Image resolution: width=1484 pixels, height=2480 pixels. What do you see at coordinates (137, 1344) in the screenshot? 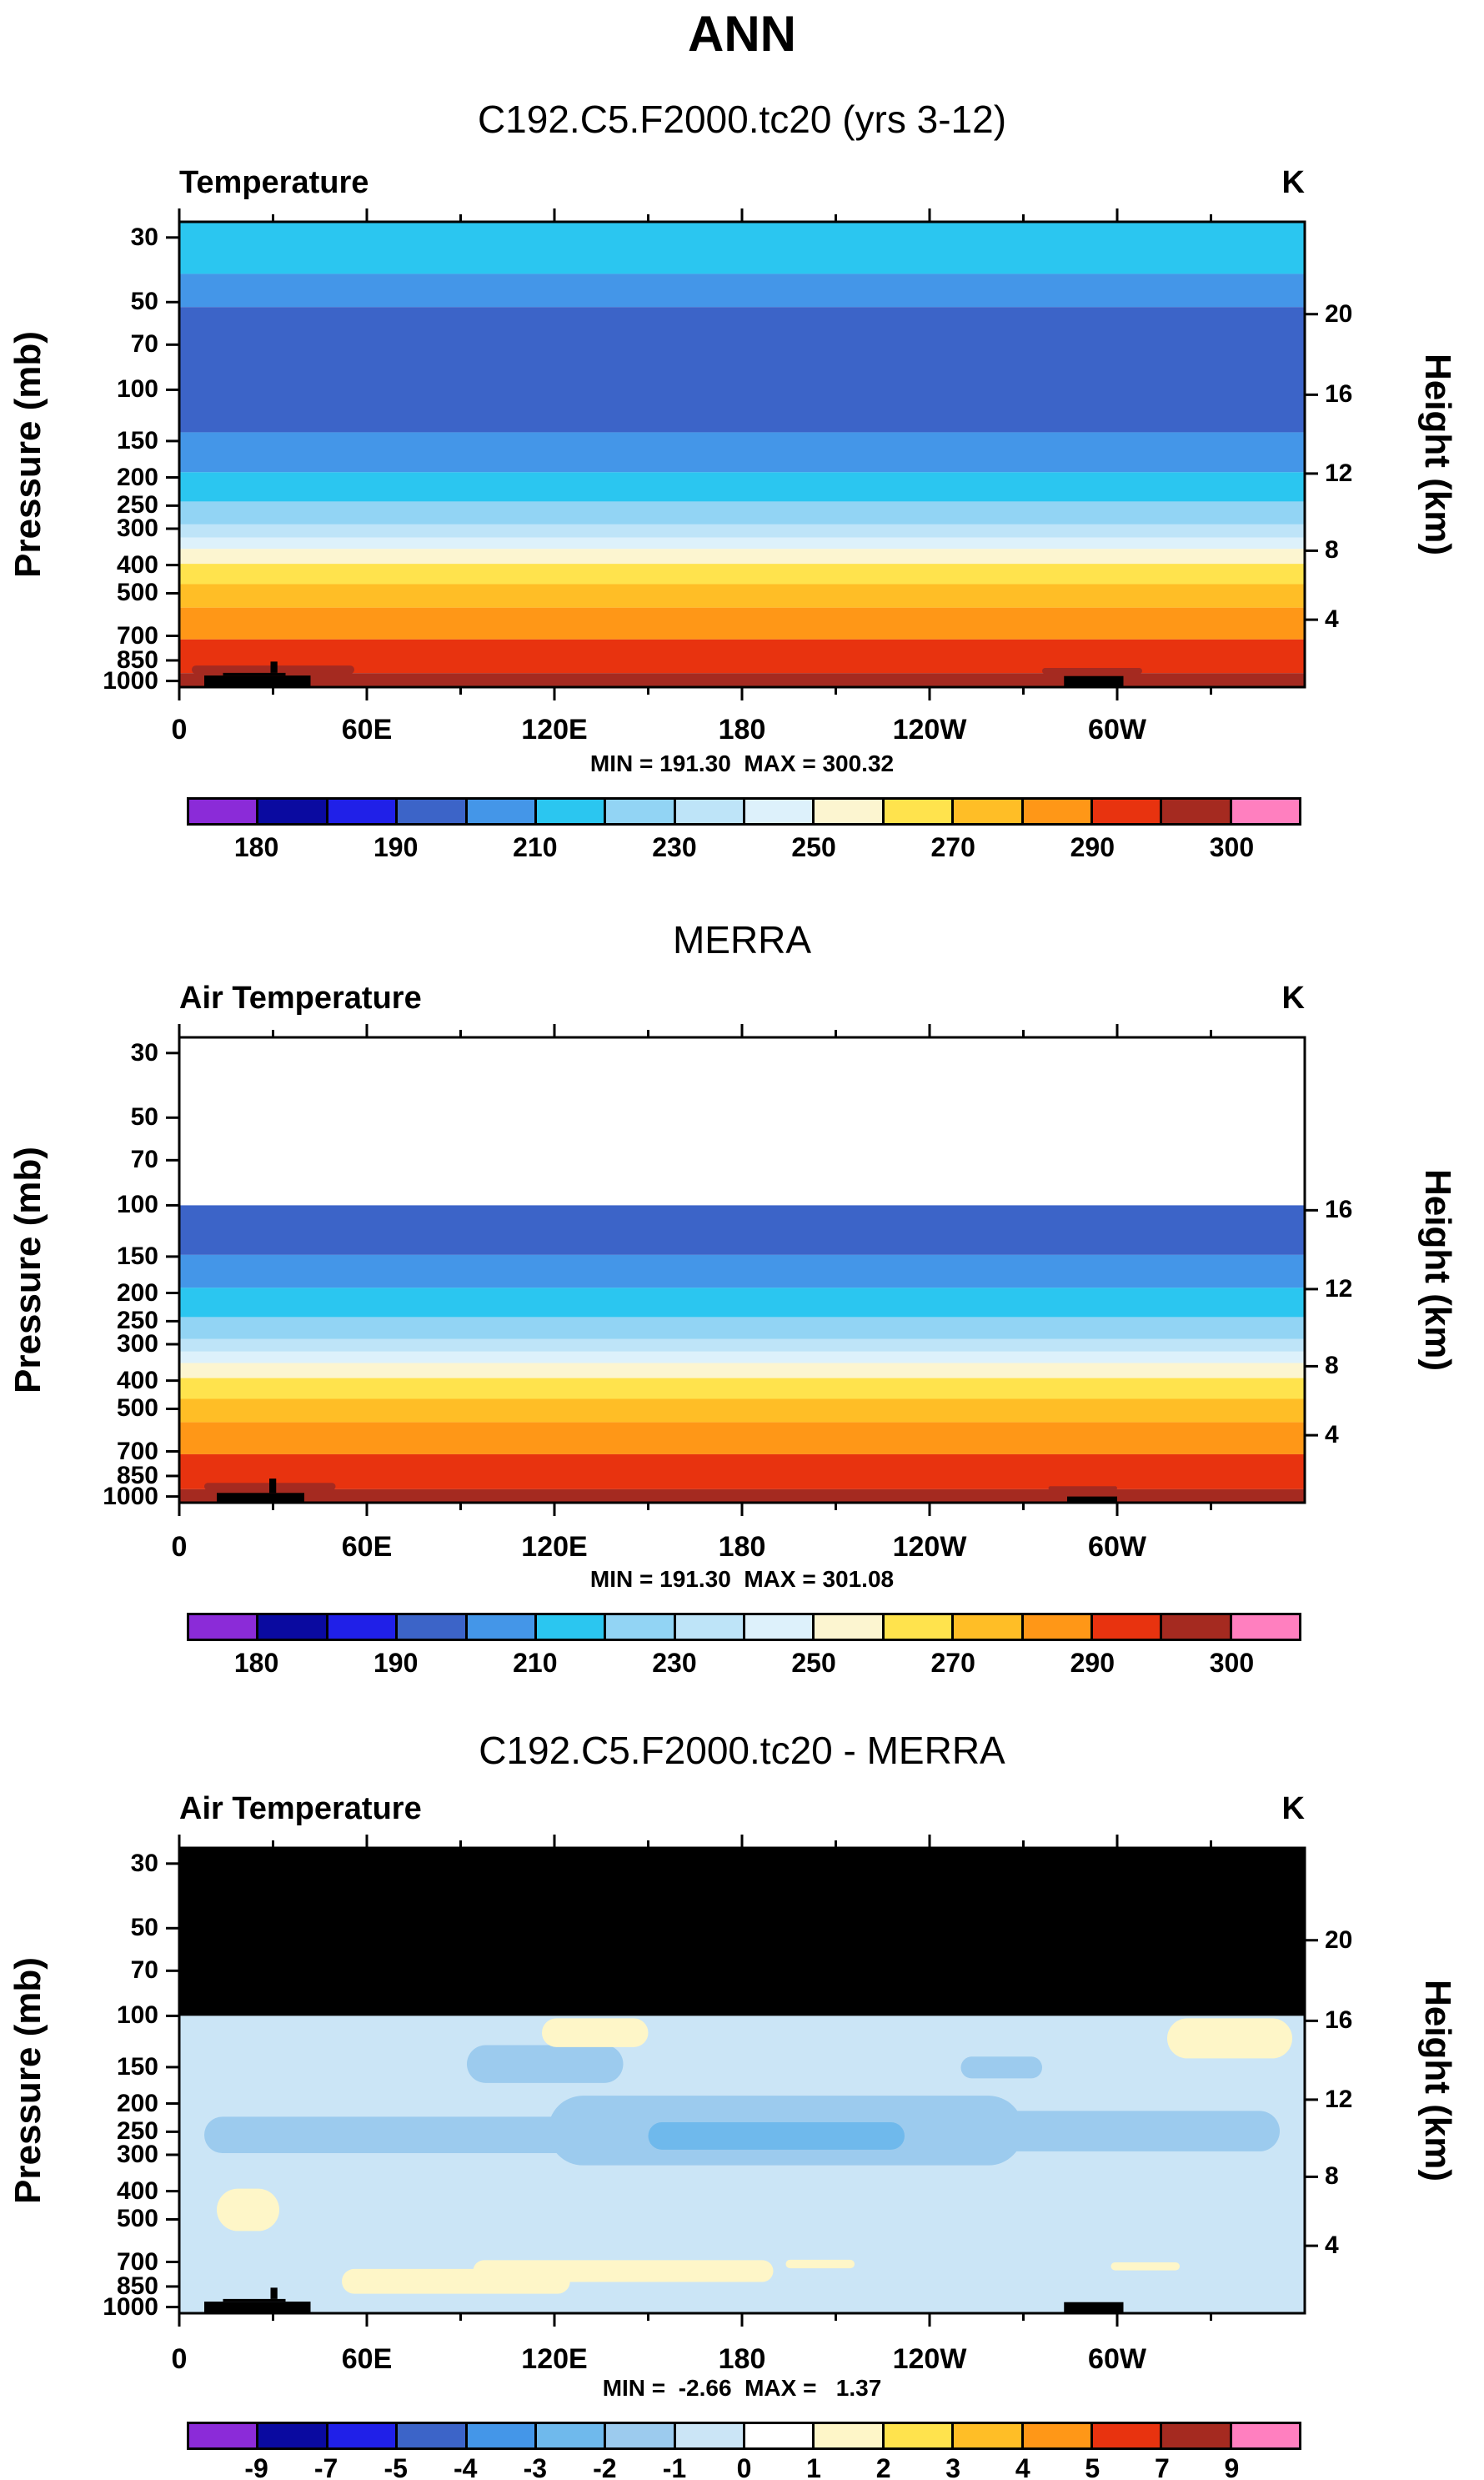
I see `pressure-tick-label: 300` at bounding box center [137, 1344].